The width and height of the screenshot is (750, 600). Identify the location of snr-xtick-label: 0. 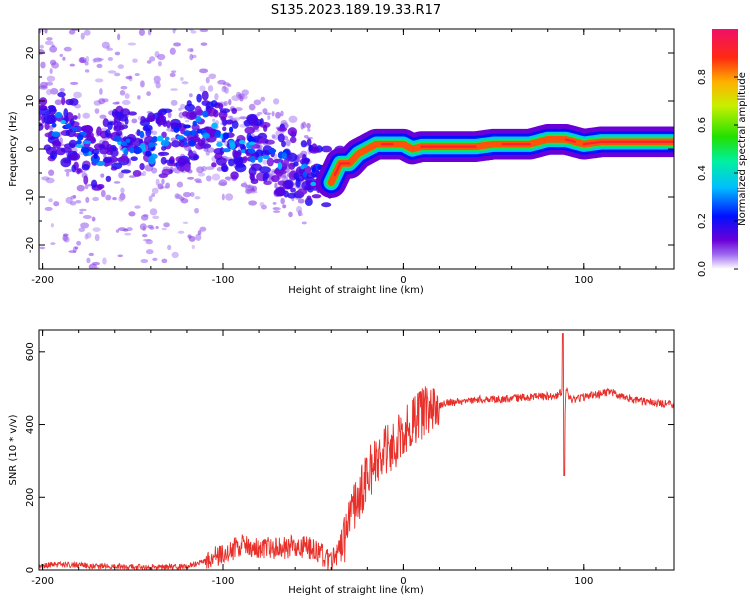
(403, 581).